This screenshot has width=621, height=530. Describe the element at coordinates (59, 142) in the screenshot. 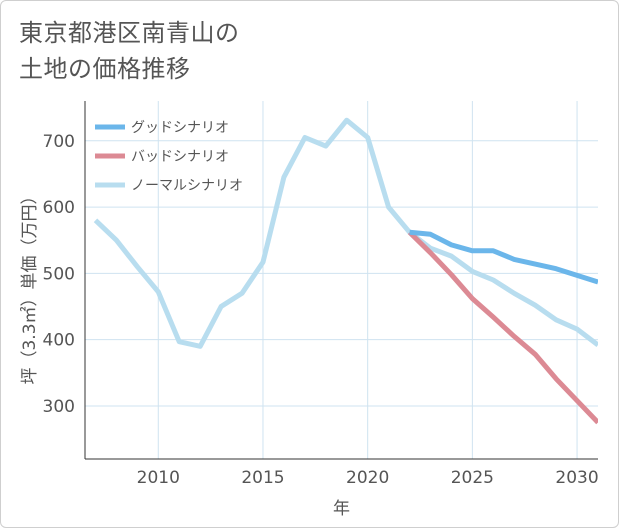

I see `y-tick-label: 700` at that location.